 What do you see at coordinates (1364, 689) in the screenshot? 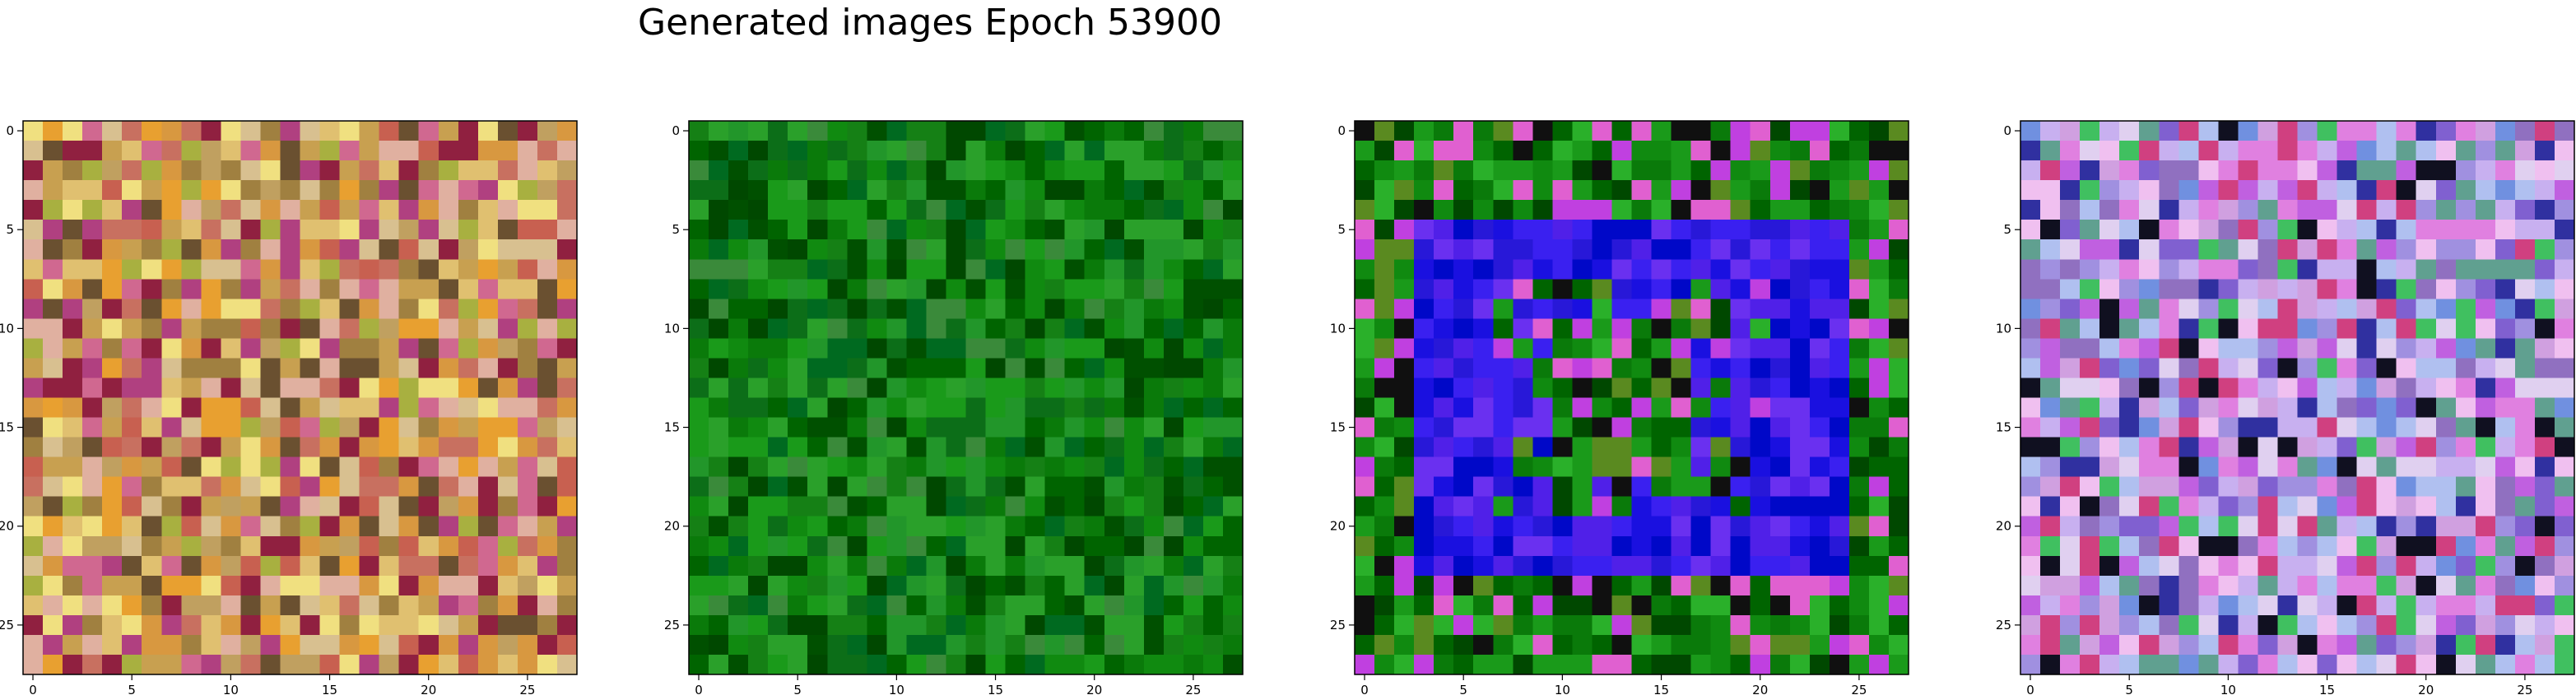
I see `x-tick-label: 0` at bounding box center [1364, 689].